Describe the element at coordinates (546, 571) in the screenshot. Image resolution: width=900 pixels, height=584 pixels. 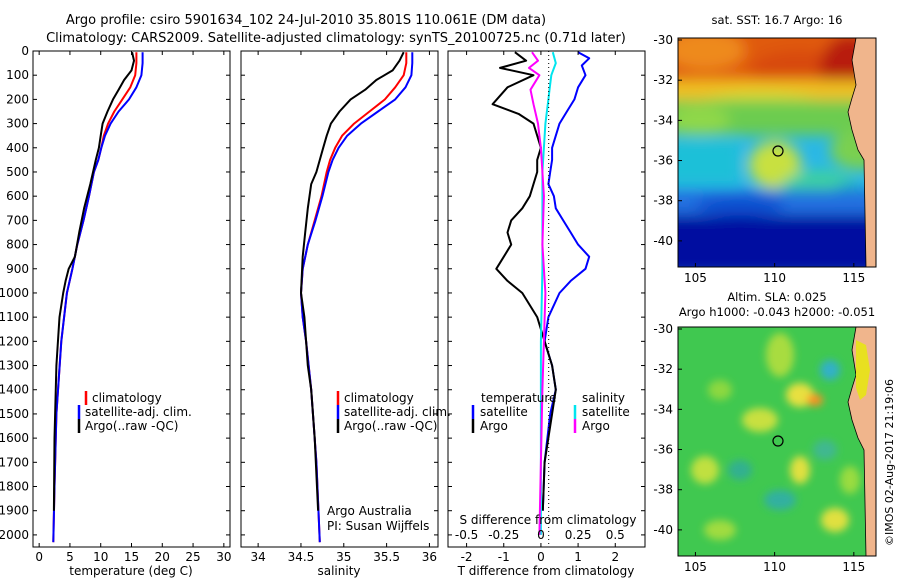
I see `tdiff-xlabel: T difference from climatology` at that location.